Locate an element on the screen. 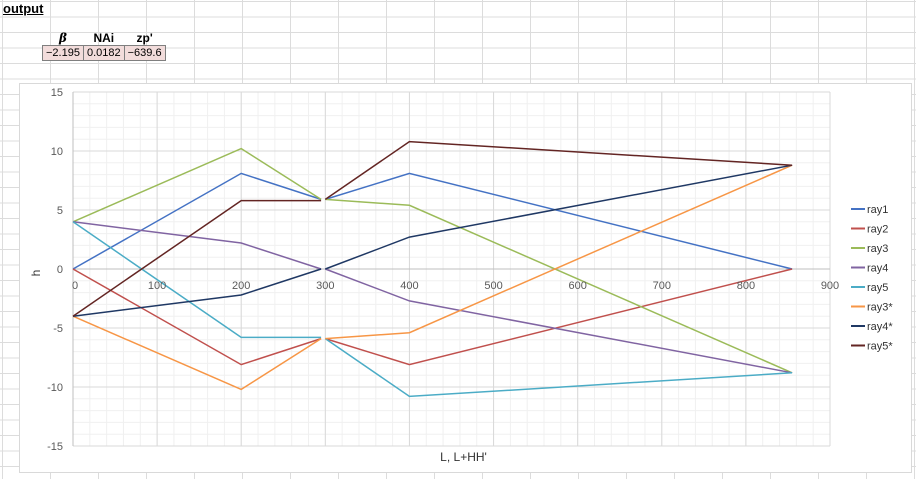 The width and height of the screenshot is (916, 479). x-tick-label: 0 is located at coordinates (75, 286).